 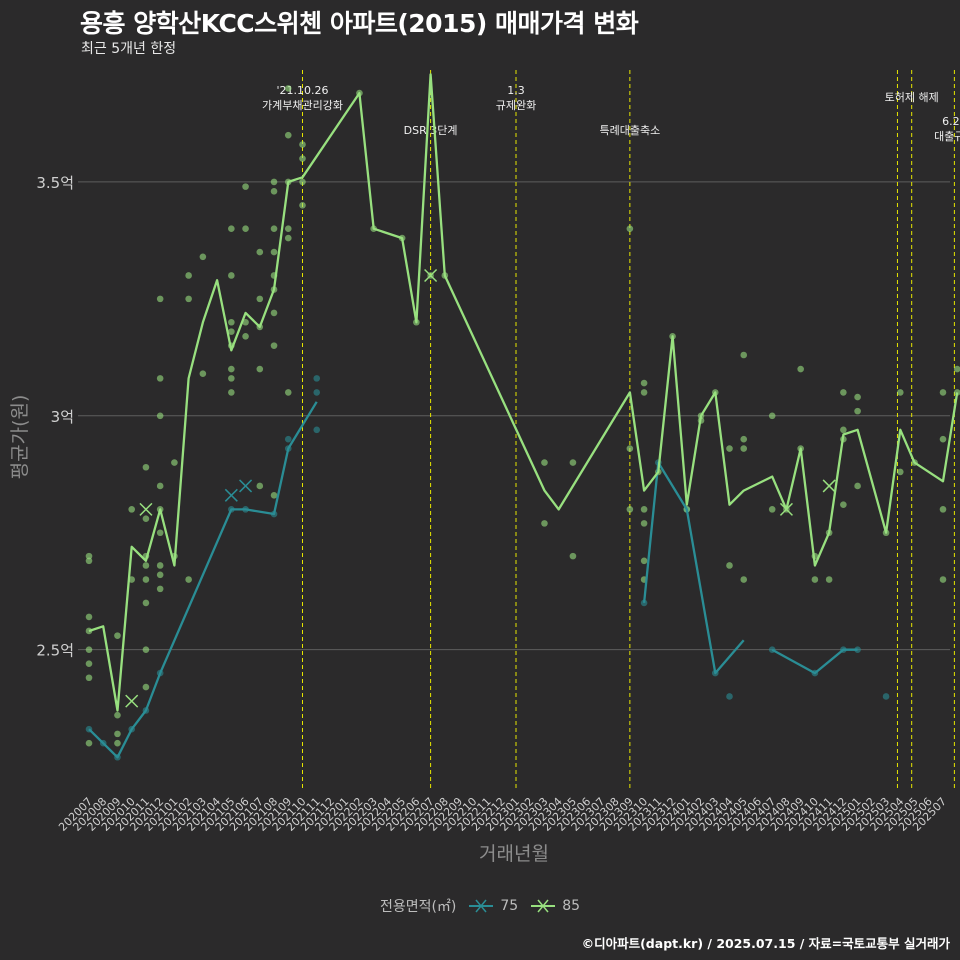 What do you see at coordinates (55, 417) in the screenshot?
I see `y-tick-labels: 2.5억 3억 3.5억` at bounding box center [55, 417].